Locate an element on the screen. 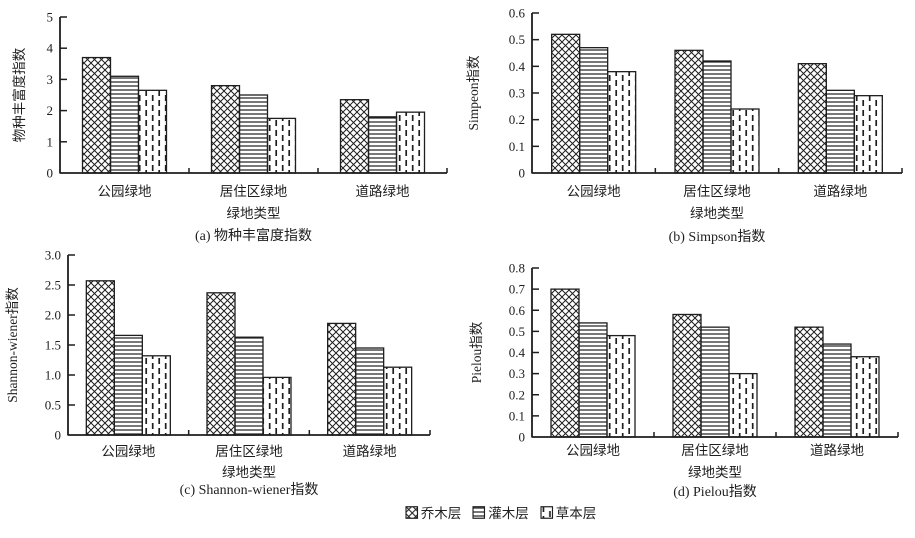 The width and height of the screenshot is (915, 538). legend-item-tree-layer: 乔木层 is located at coordinates (433, 512).